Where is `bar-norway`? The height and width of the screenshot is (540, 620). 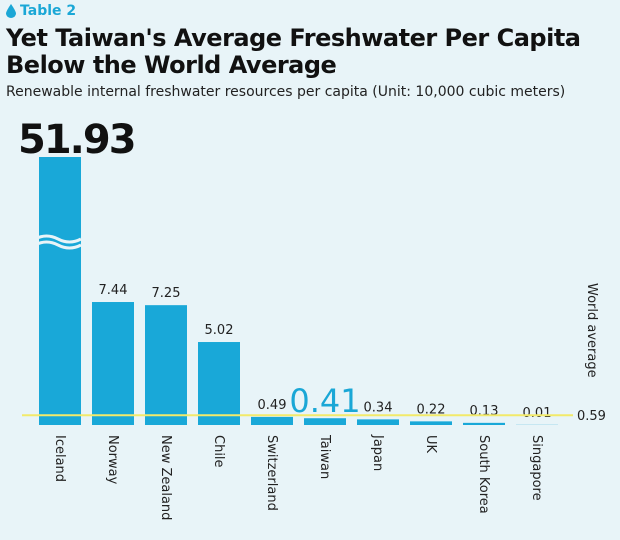 bar-norway is located at coordinates (113, 363).